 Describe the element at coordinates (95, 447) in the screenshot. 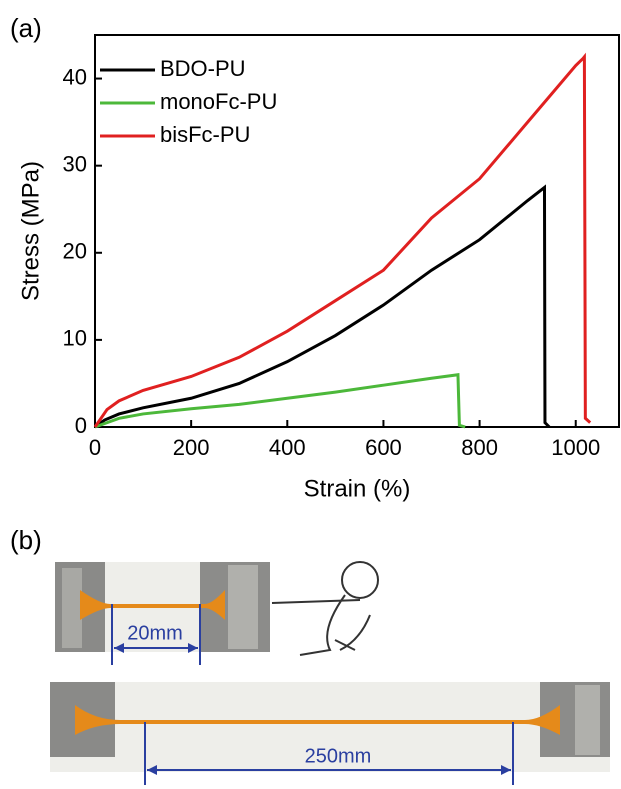

I see `x-tick-label: 0` at that location.